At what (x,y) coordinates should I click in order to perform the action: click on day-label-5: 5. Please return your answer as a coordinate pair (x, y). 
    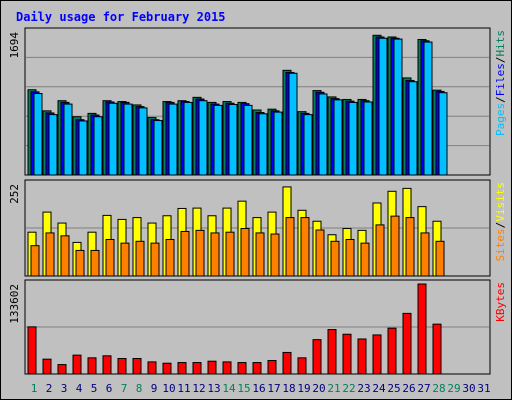
    Looking at the image, I should click on (94, 388).